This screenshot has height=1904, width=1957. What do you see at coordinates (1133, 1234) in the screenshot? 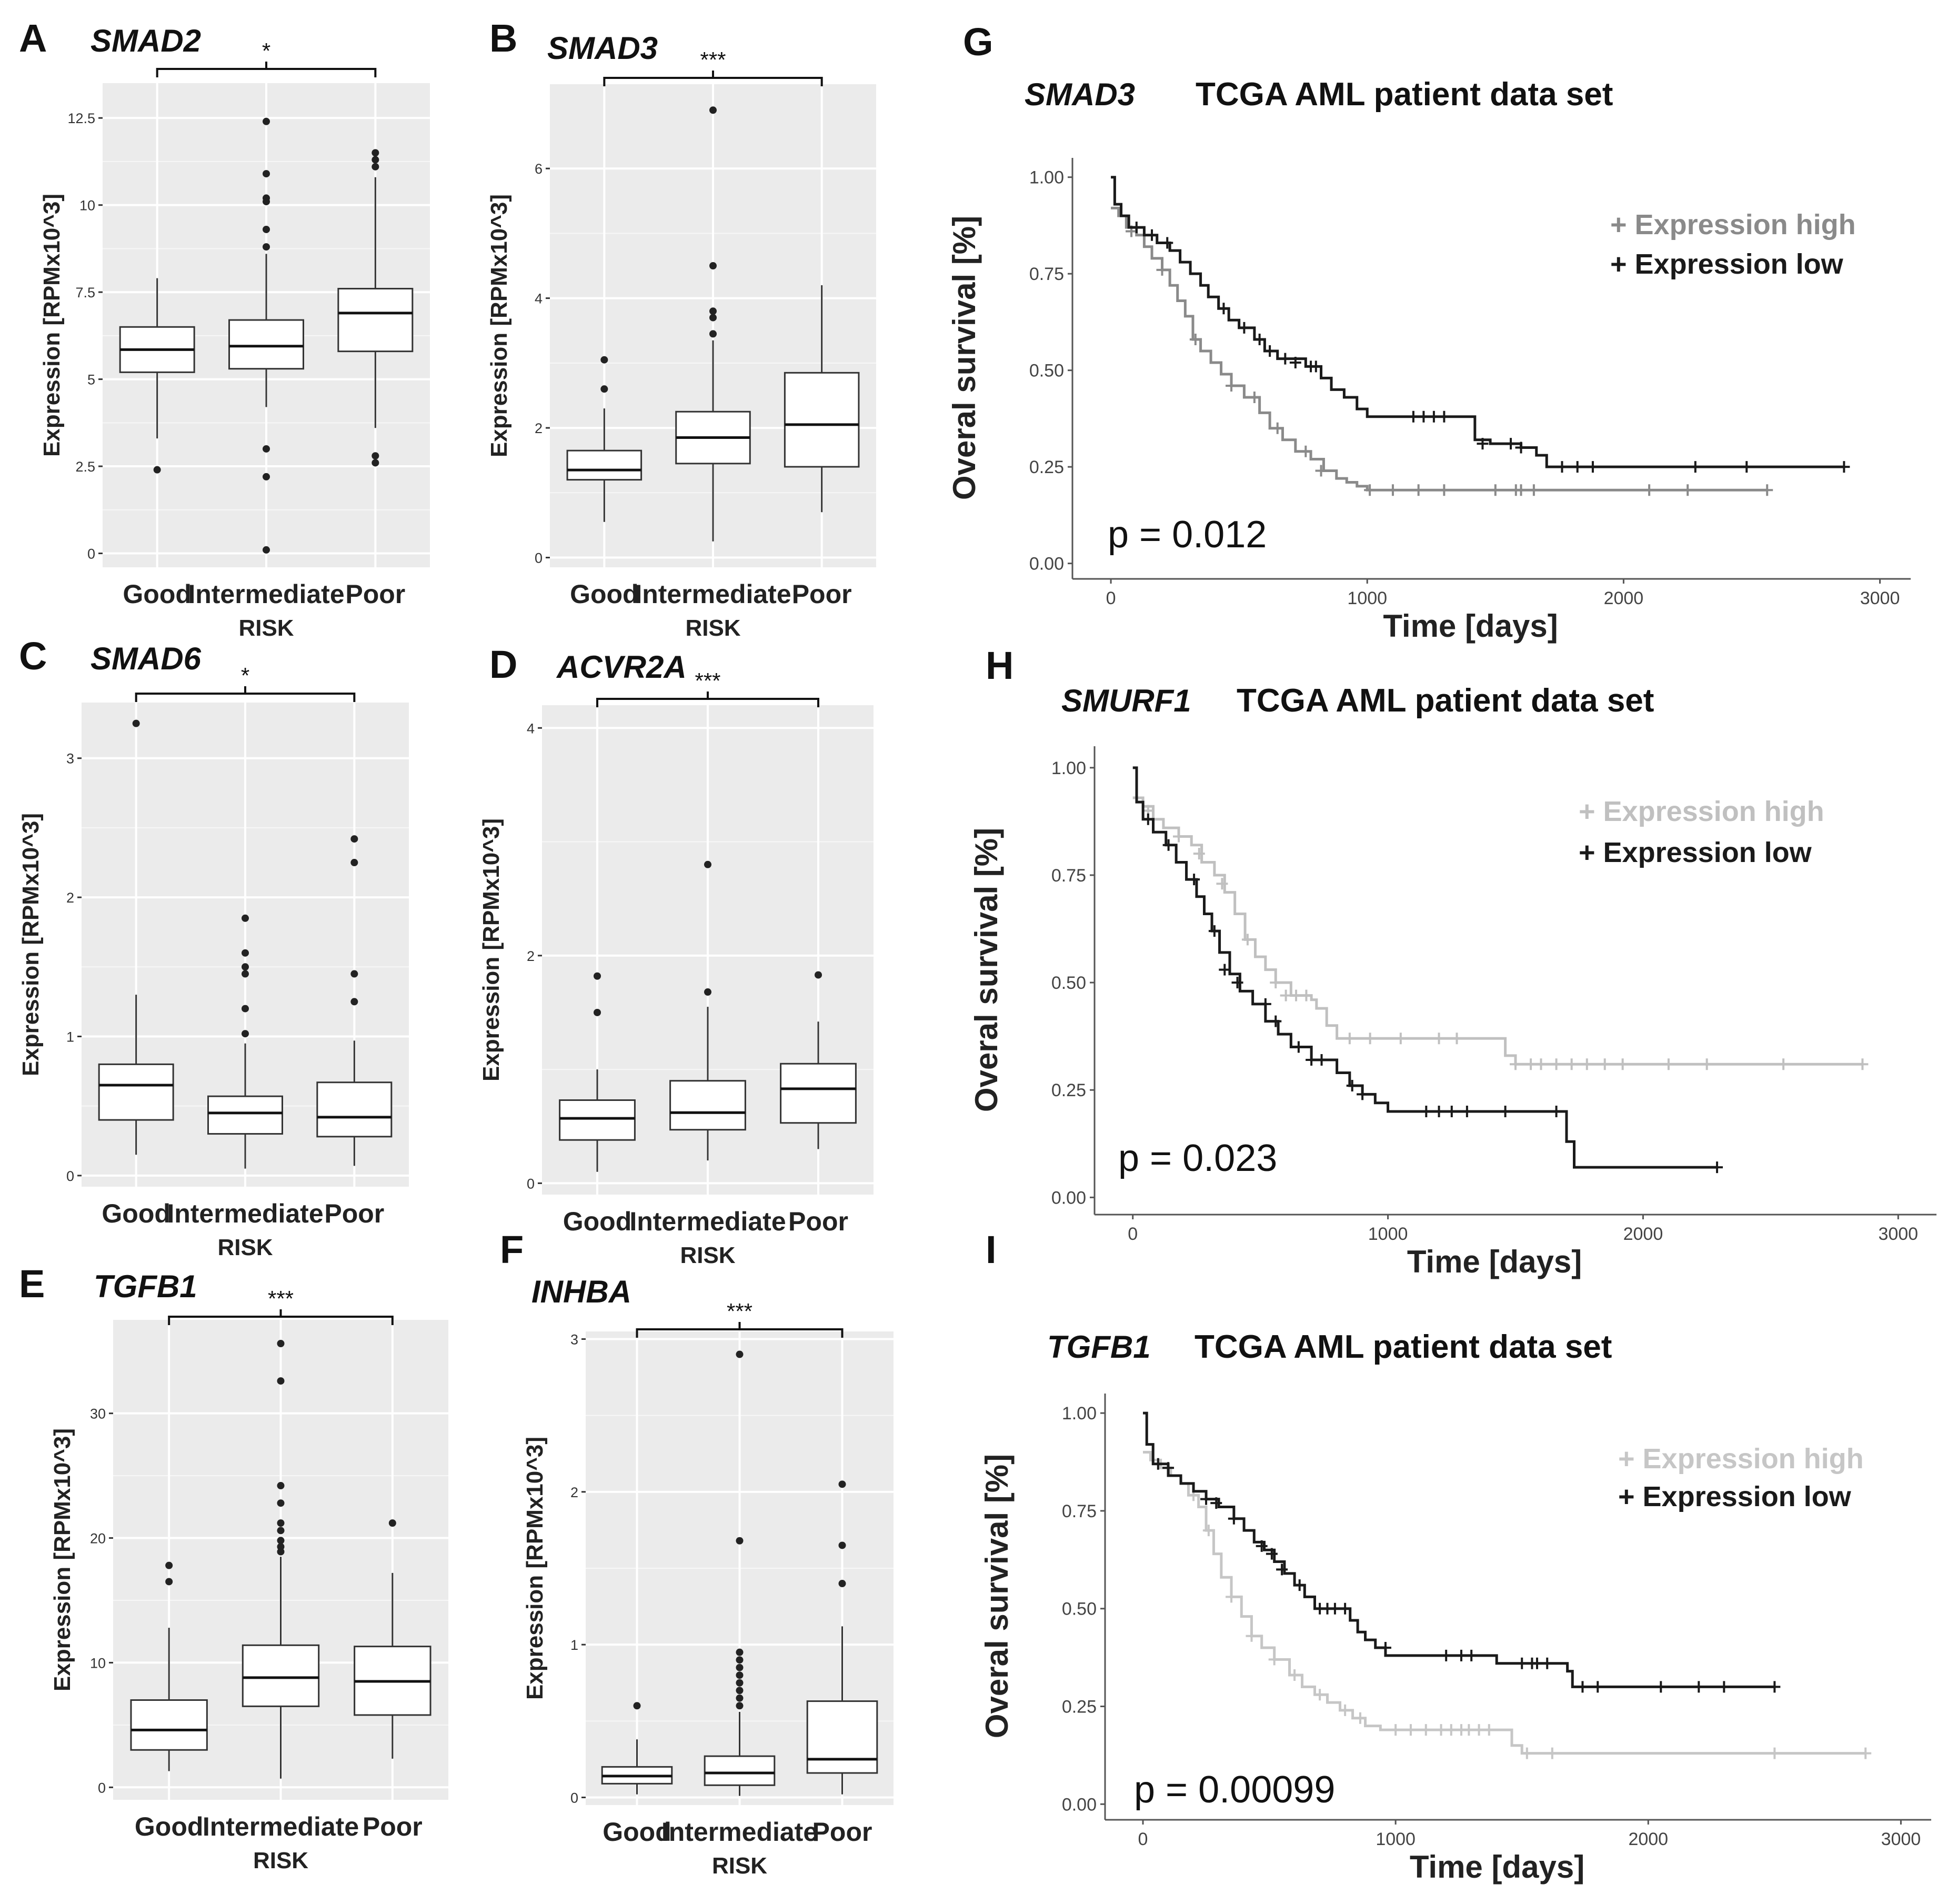
I see `x-tick-label: 0` at bounding box center [1133, 1234].